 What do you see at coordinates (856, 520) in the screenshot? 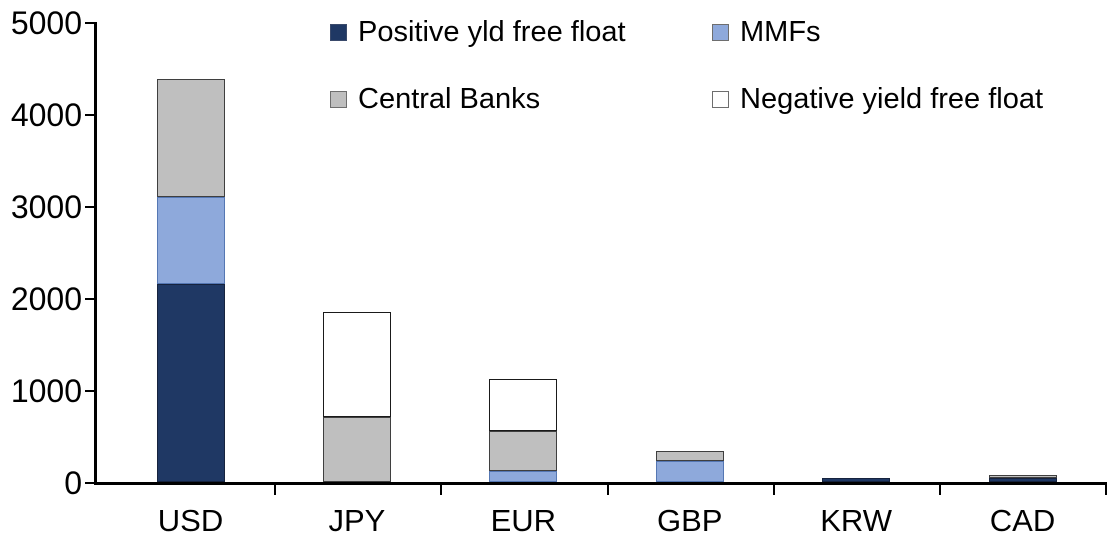
I see `x-axis-category-label-krw: KRW` at bounding box center [856, 520].